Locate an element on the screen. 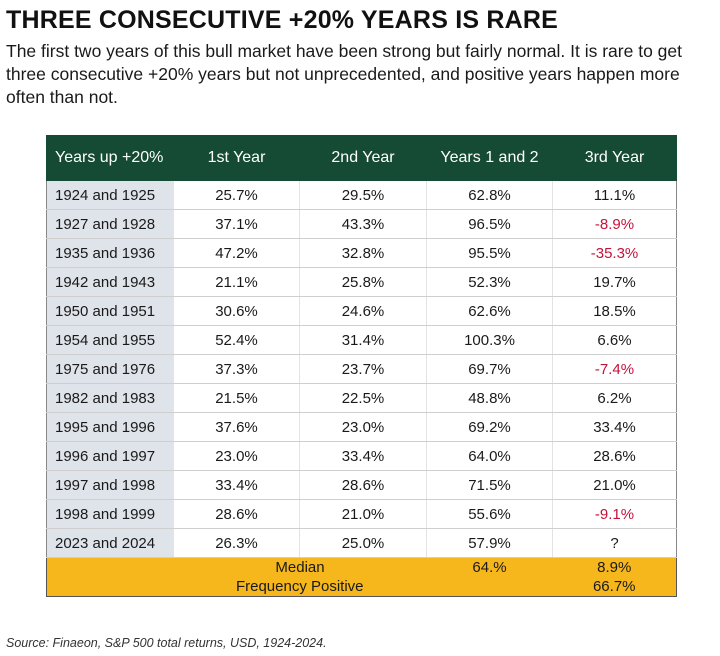  header-years-1-and-2: Years 1 and 2 is located at coordinates (489, 158).